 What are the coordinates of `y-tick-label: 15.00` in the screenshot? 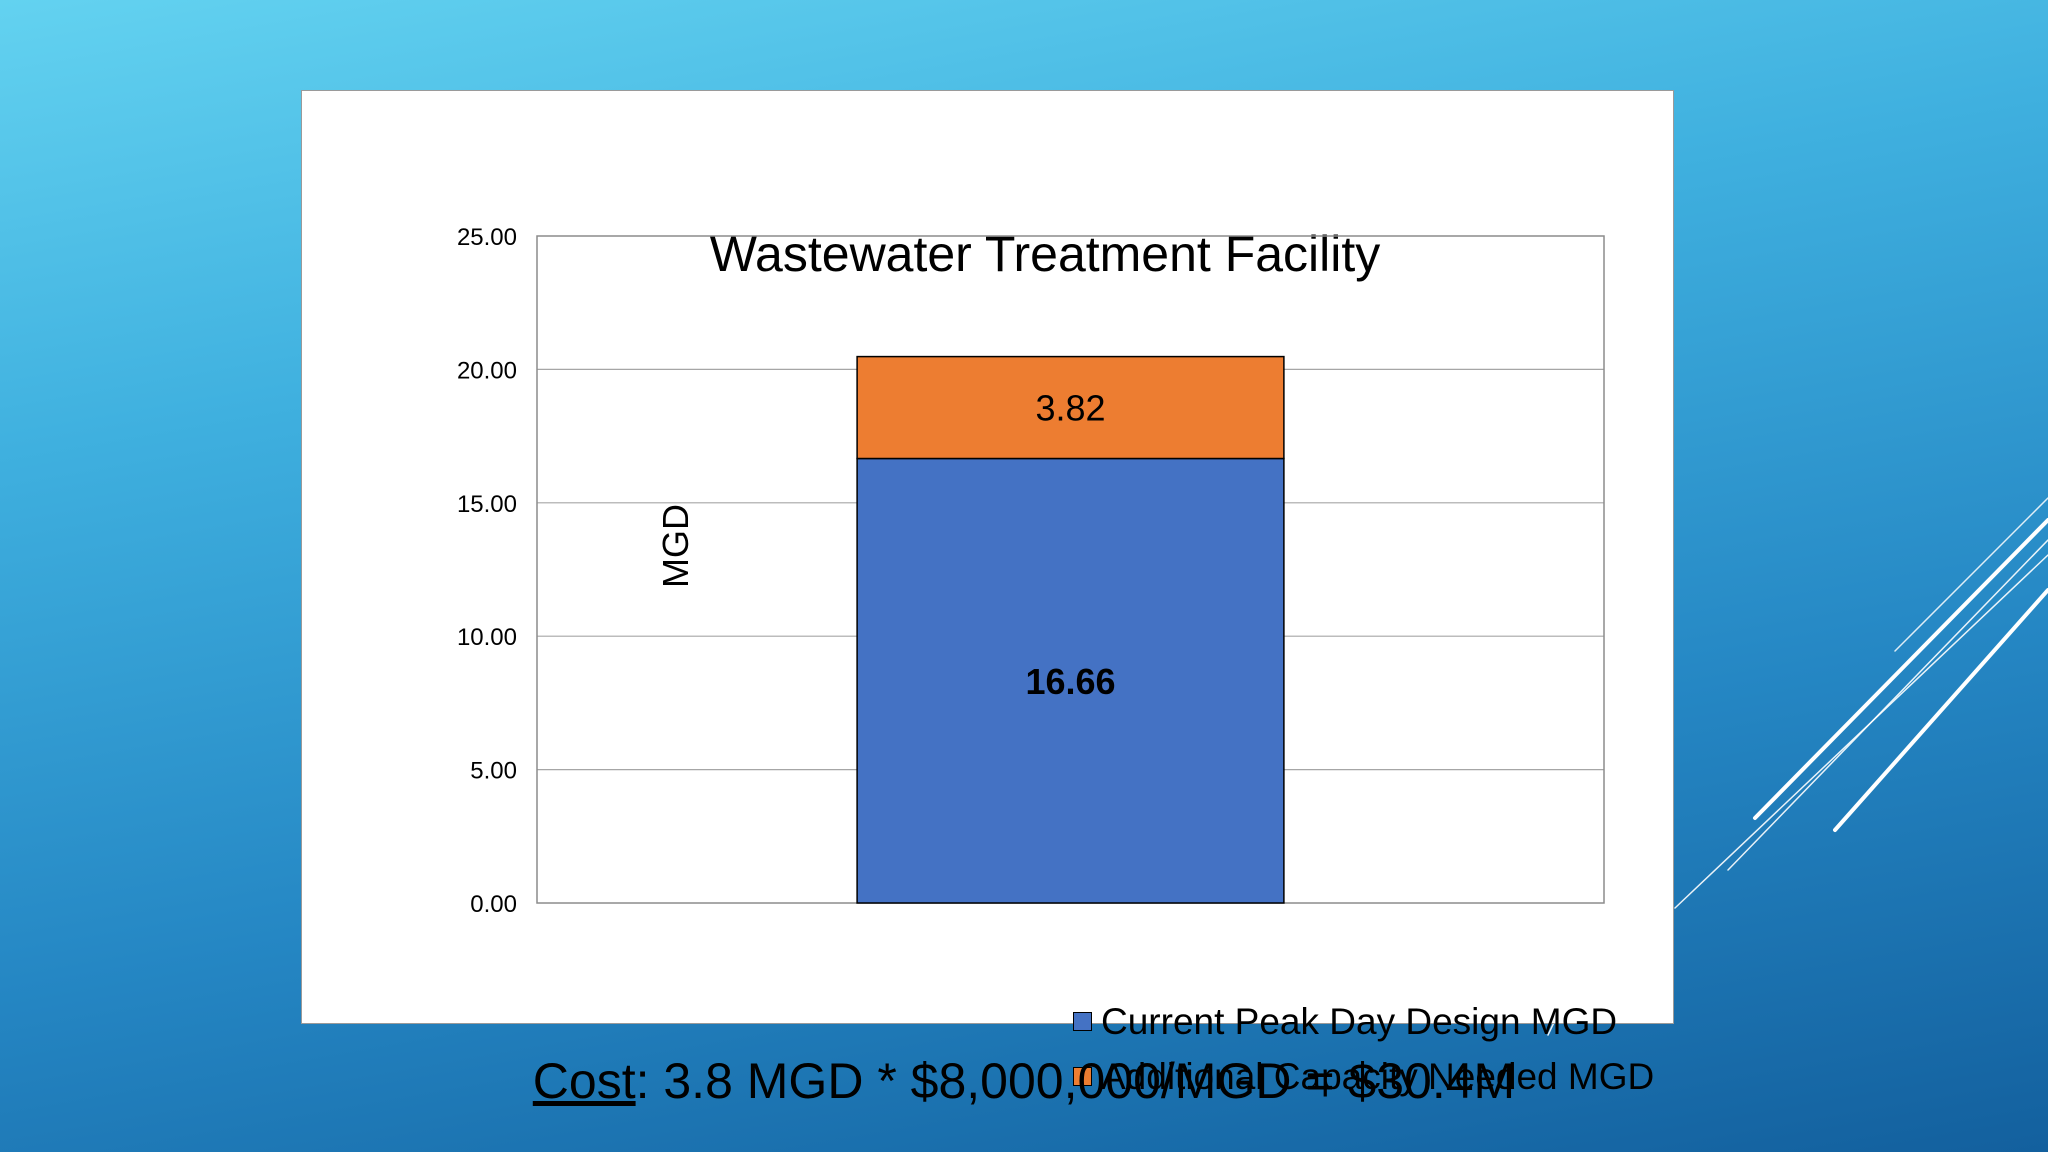 It's located at (487, 504).